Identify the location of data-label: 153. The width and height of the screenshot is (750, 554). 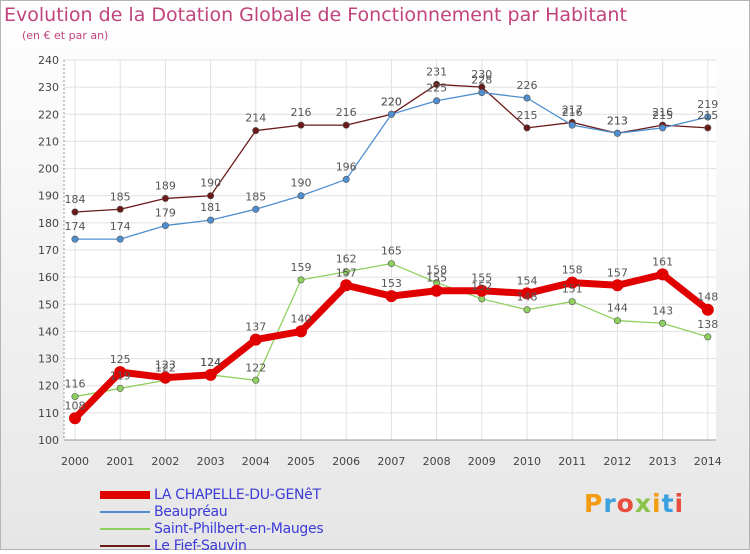
(391, 283).